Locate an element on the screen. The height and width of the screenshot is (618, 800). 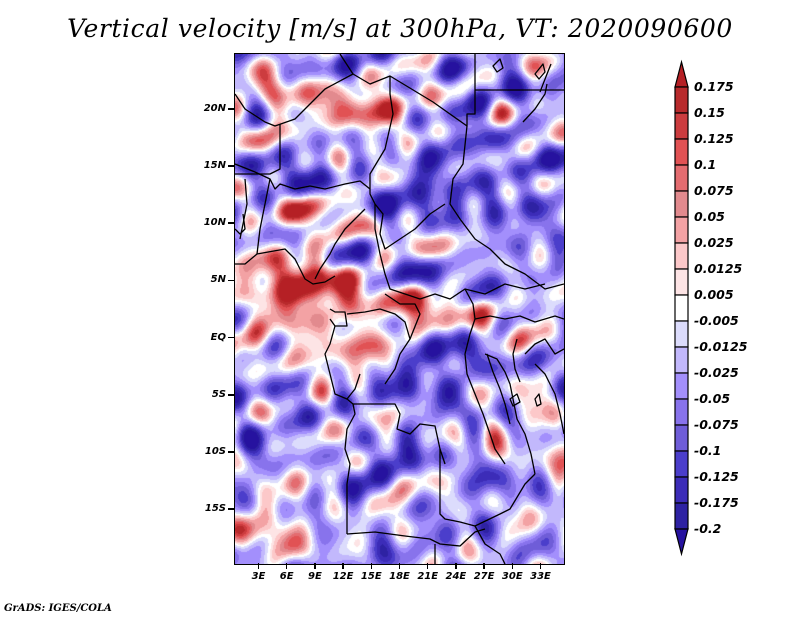
y-tick-label: 10S is located at coordinates (215, 451).